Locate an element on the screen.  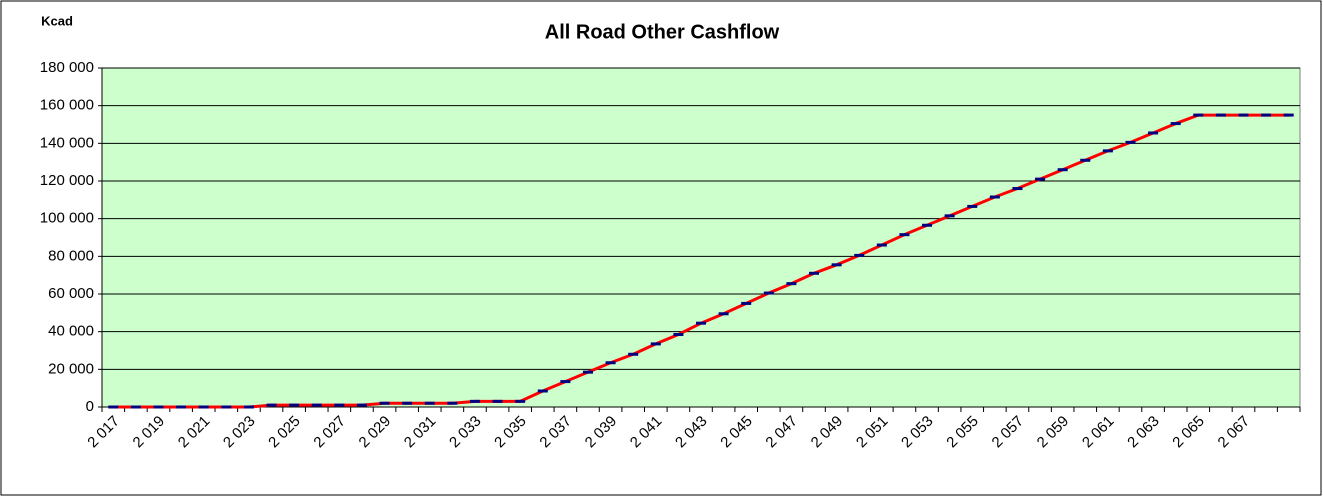
y-tick-label: 100 000 is located at coordinates (67, 218).